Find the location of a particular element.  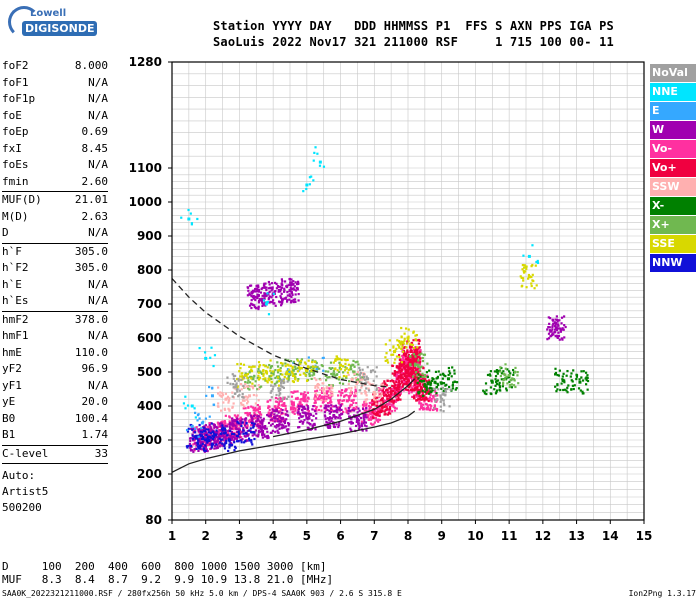

x-tick-label: 15 is located at coordinates (644, 536).